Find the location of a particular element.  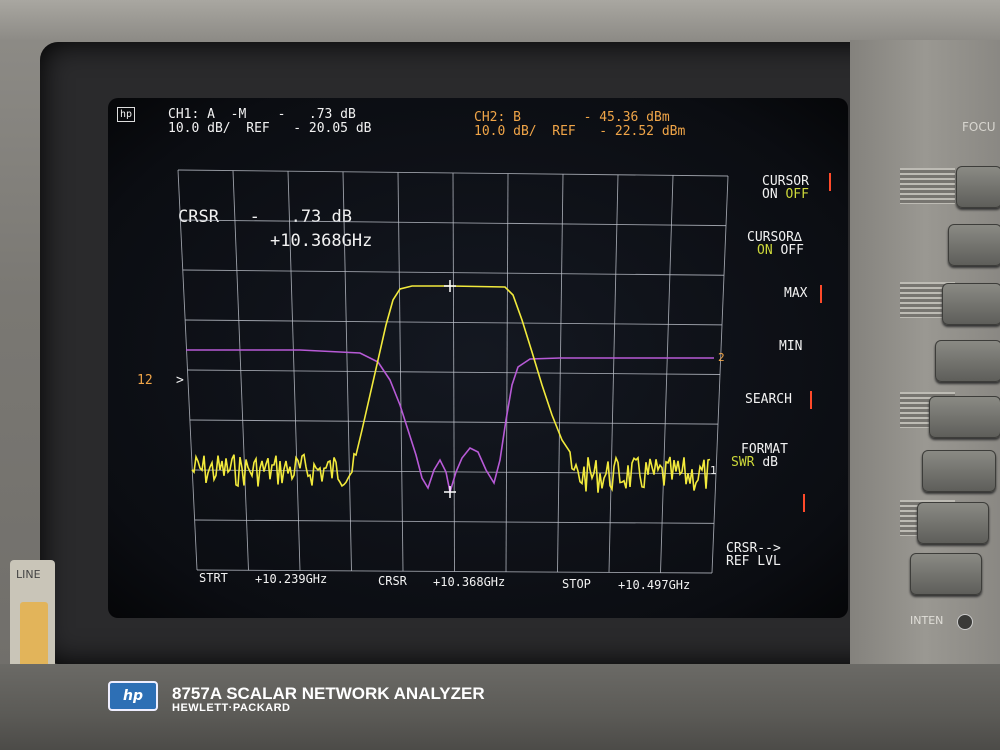

softkey-min: MIN is located at coordinates (791, 346).